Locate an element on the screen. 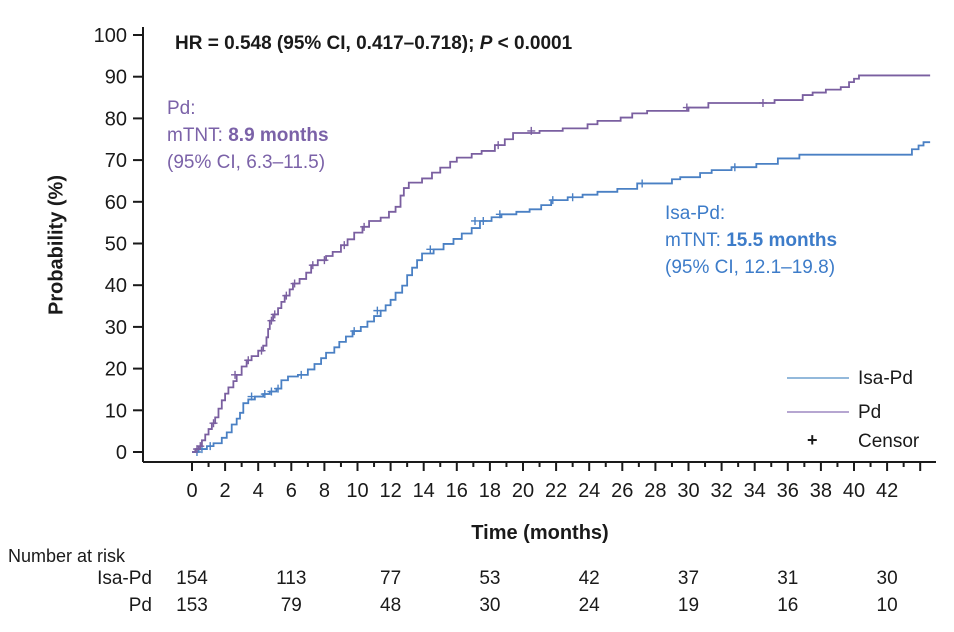 The width and height of the screenshot is (954, 632). y-tick-label: 50 is located at coordinates (116, 245).